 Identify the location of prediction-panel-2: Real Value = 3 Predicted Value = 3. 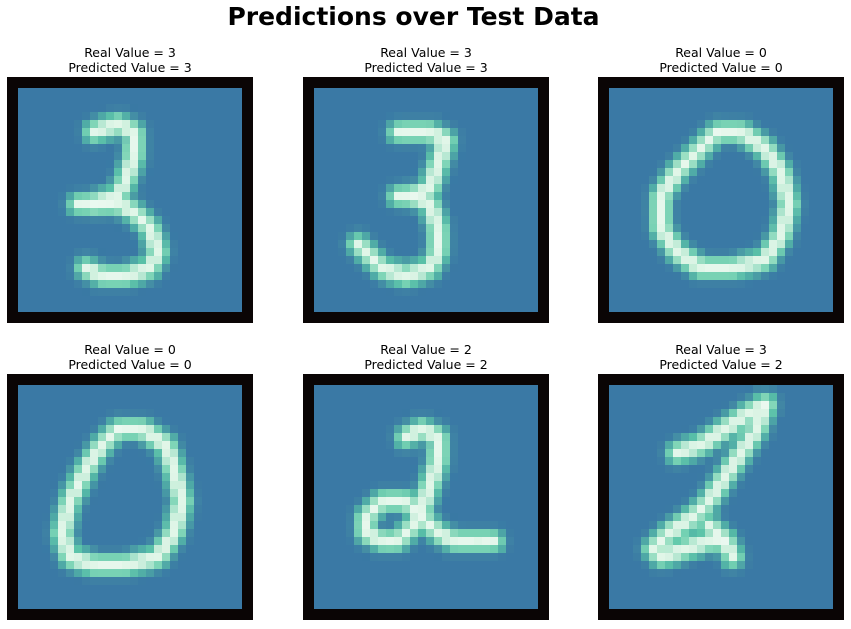
(426, 184).